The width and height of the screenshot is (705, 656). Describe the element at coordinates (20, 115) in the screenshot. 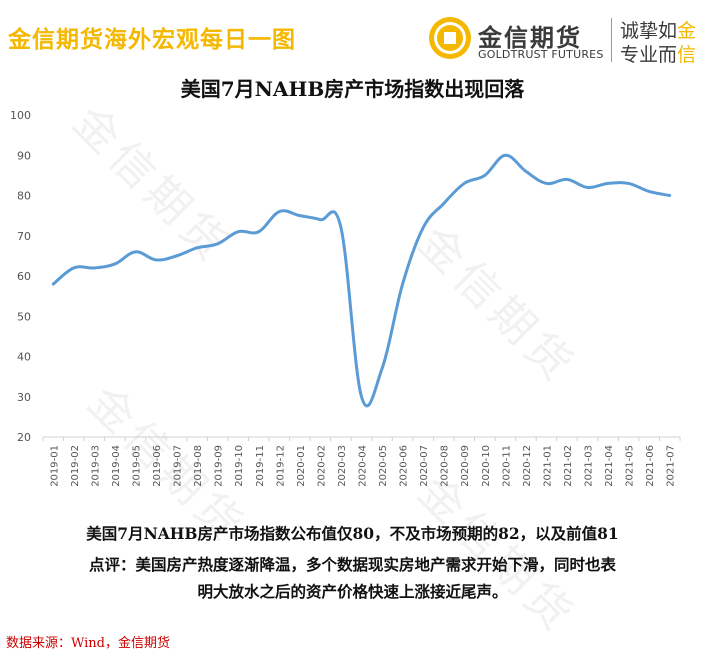

I see `y-tick-label: 100` at that location.